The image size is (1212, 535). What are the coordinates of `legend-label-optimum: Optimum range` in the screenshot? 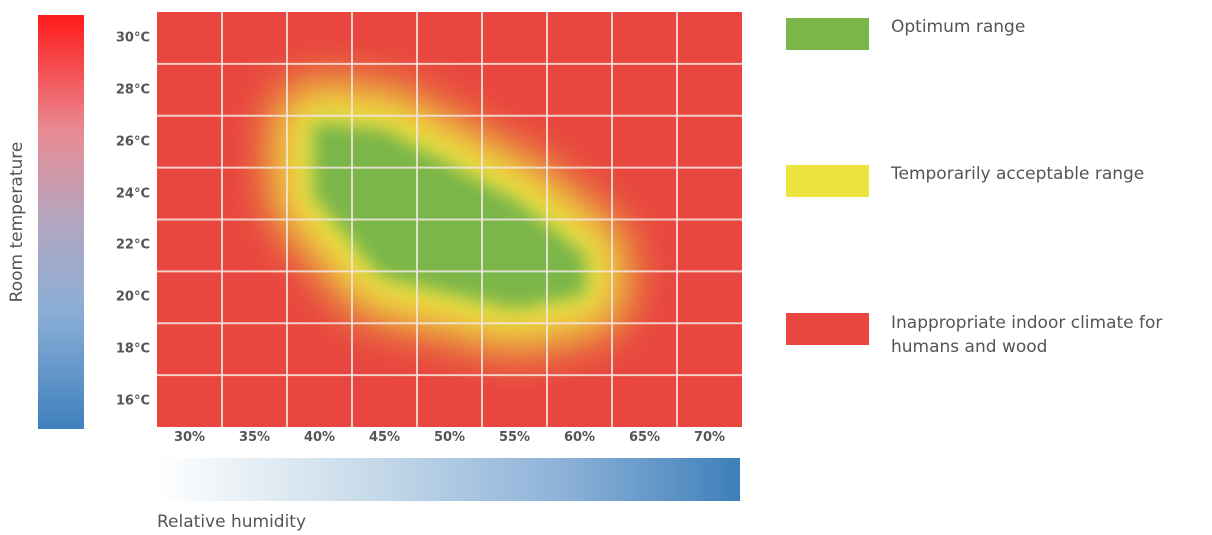 It's located at (958, 27).